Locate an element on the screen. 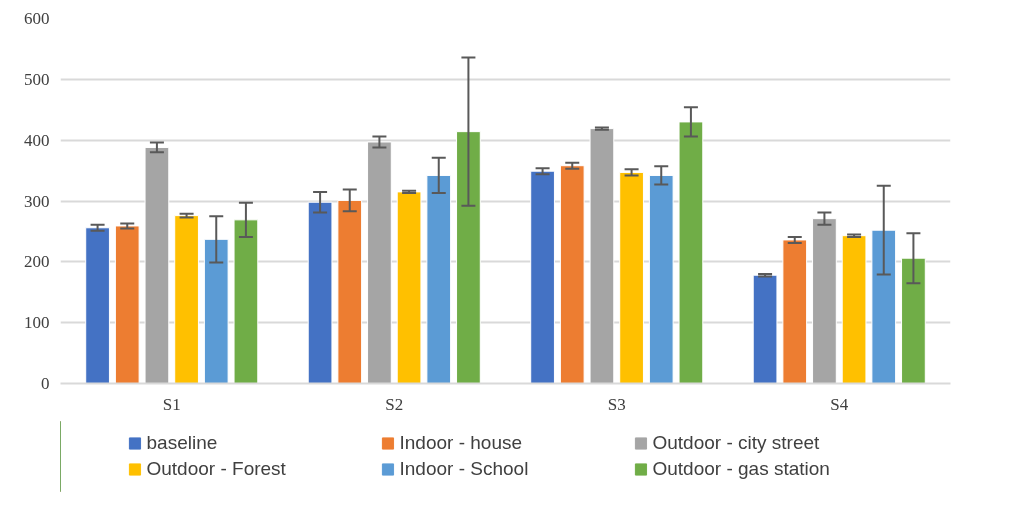  y-tick-label: 600 is located at coordinates (37, 18).